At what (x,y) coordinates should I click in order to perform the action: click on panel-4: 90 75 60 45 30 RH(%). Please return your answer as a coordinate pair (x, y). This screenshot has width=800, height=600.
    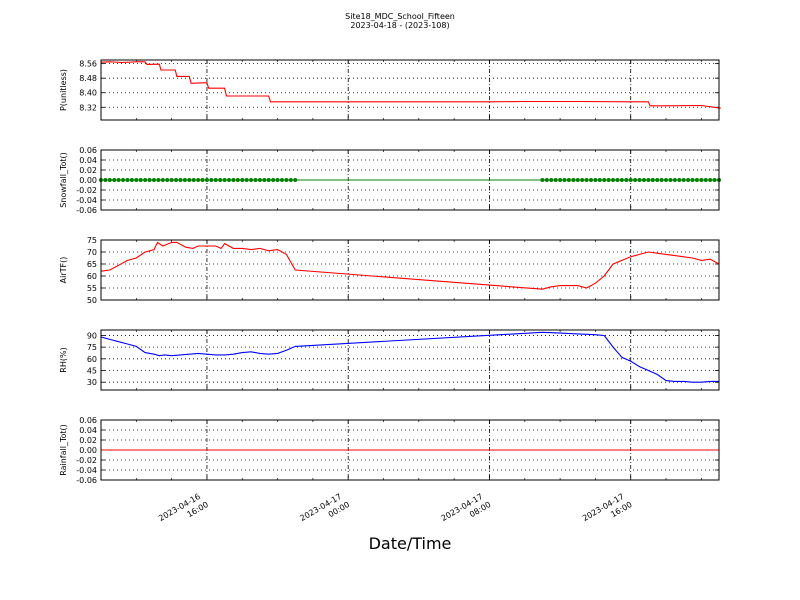
    Looking at the image, I should click on (389, 360).